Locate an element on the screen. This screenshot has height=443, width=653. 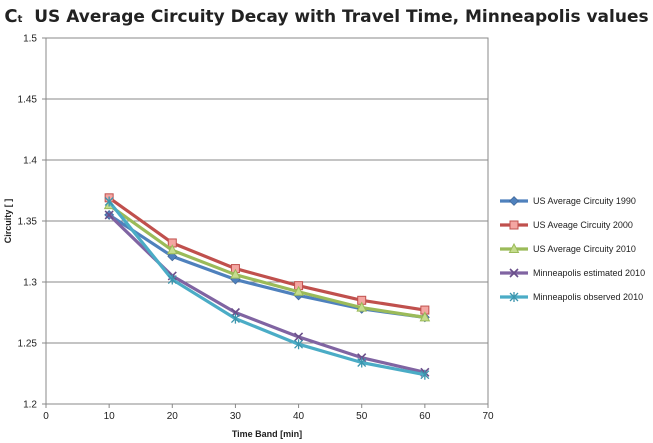
legend-entry: Minneapolis estimated 2010 is located at coordinates (572, 273).